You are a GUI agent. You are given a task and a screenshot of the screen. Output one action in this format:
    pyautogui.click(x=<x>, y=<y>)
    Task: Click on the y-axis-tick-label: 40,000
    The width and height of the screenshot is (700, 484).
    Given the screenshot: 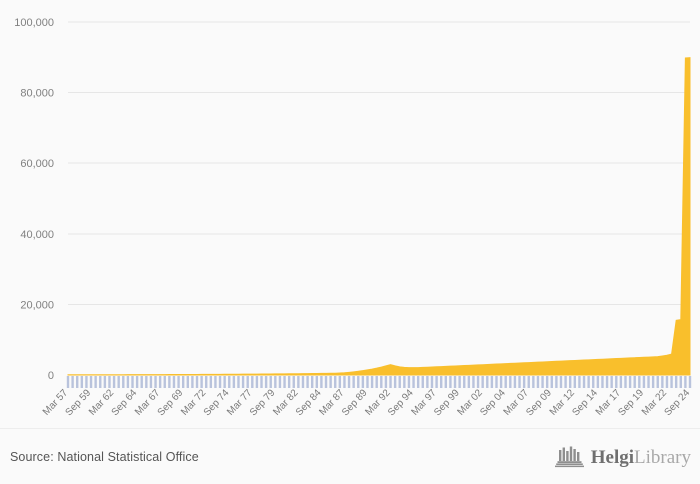 What is the action you would take?
    pyautogui.click(x=37, y=235)
    